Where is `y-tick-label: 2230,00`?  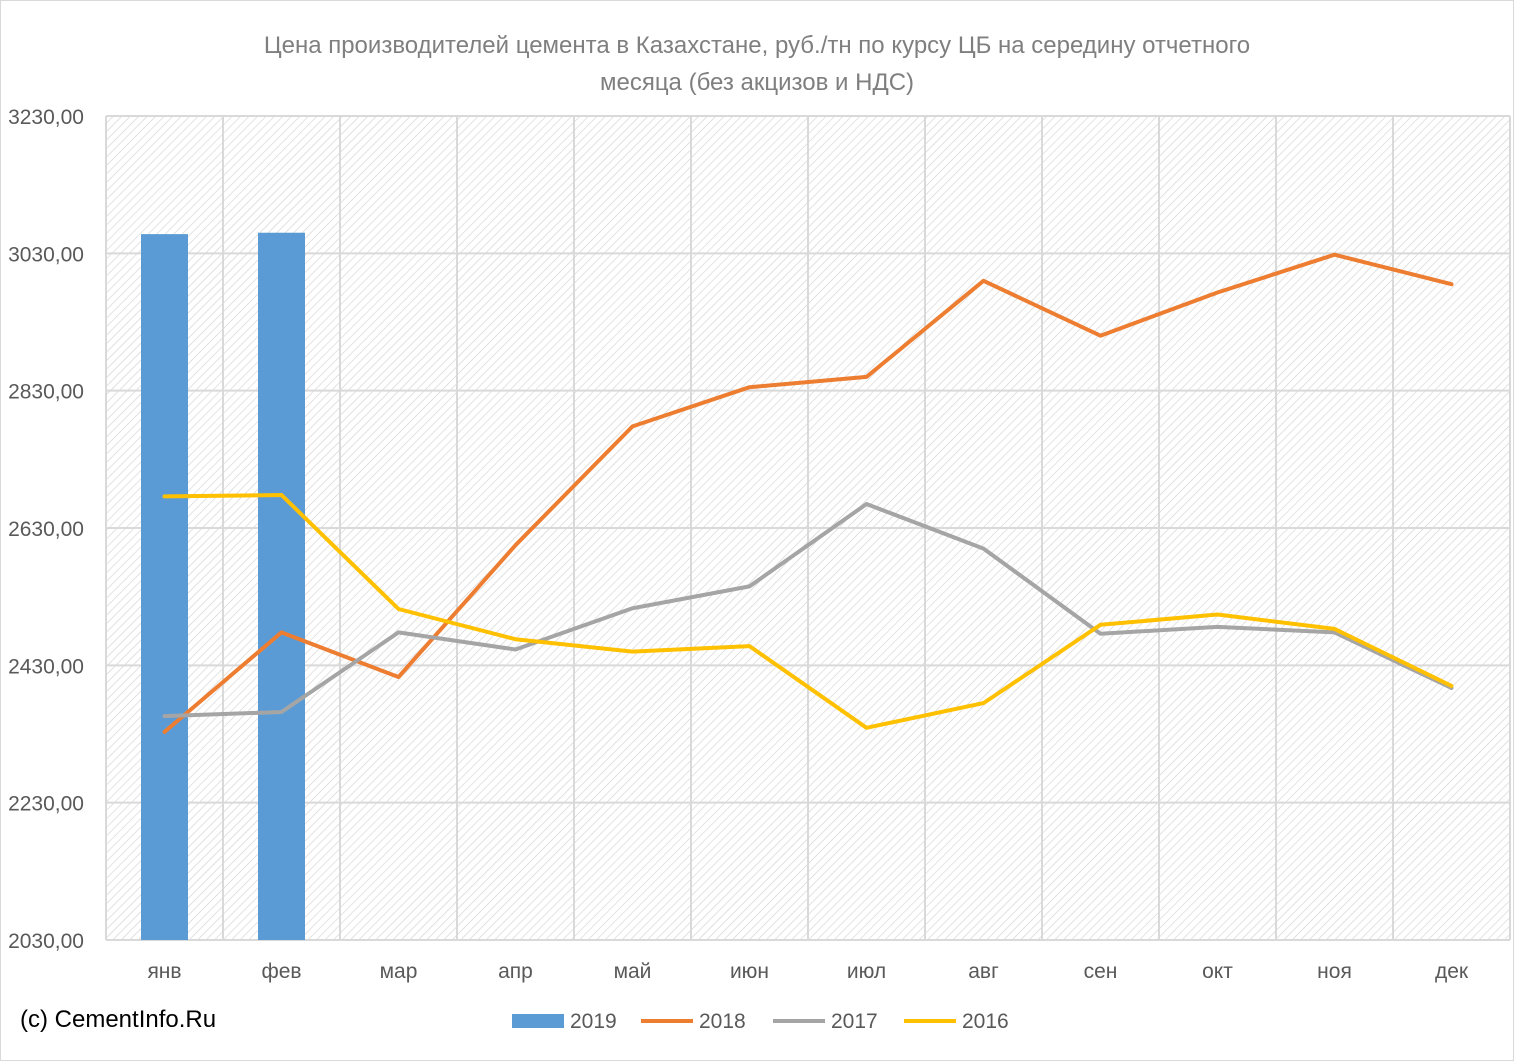 y-tick-label: 2230,00 is located at coordinates (46, 804).